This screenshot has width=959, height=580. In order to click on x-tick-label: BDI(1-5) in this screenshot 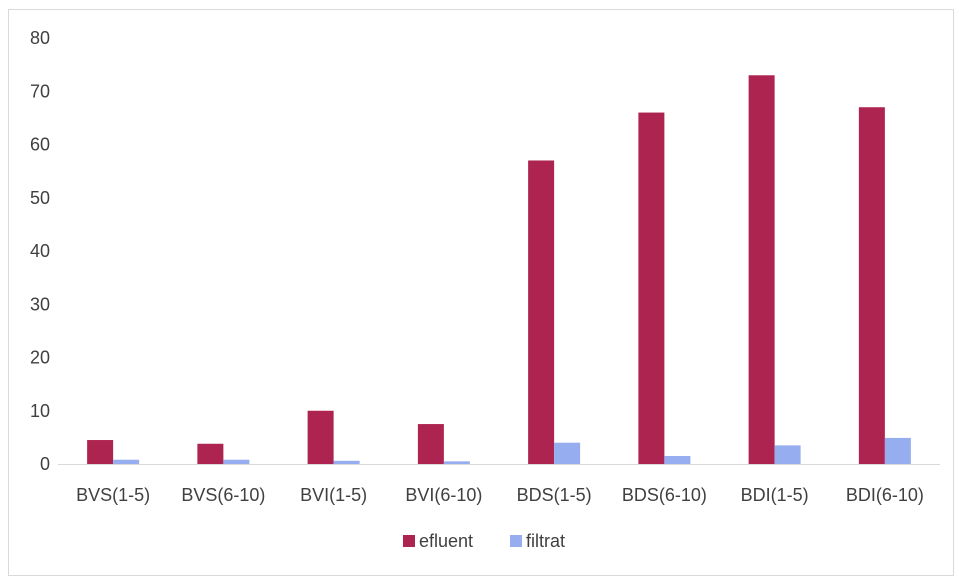, I will do `click(775, 495)`.